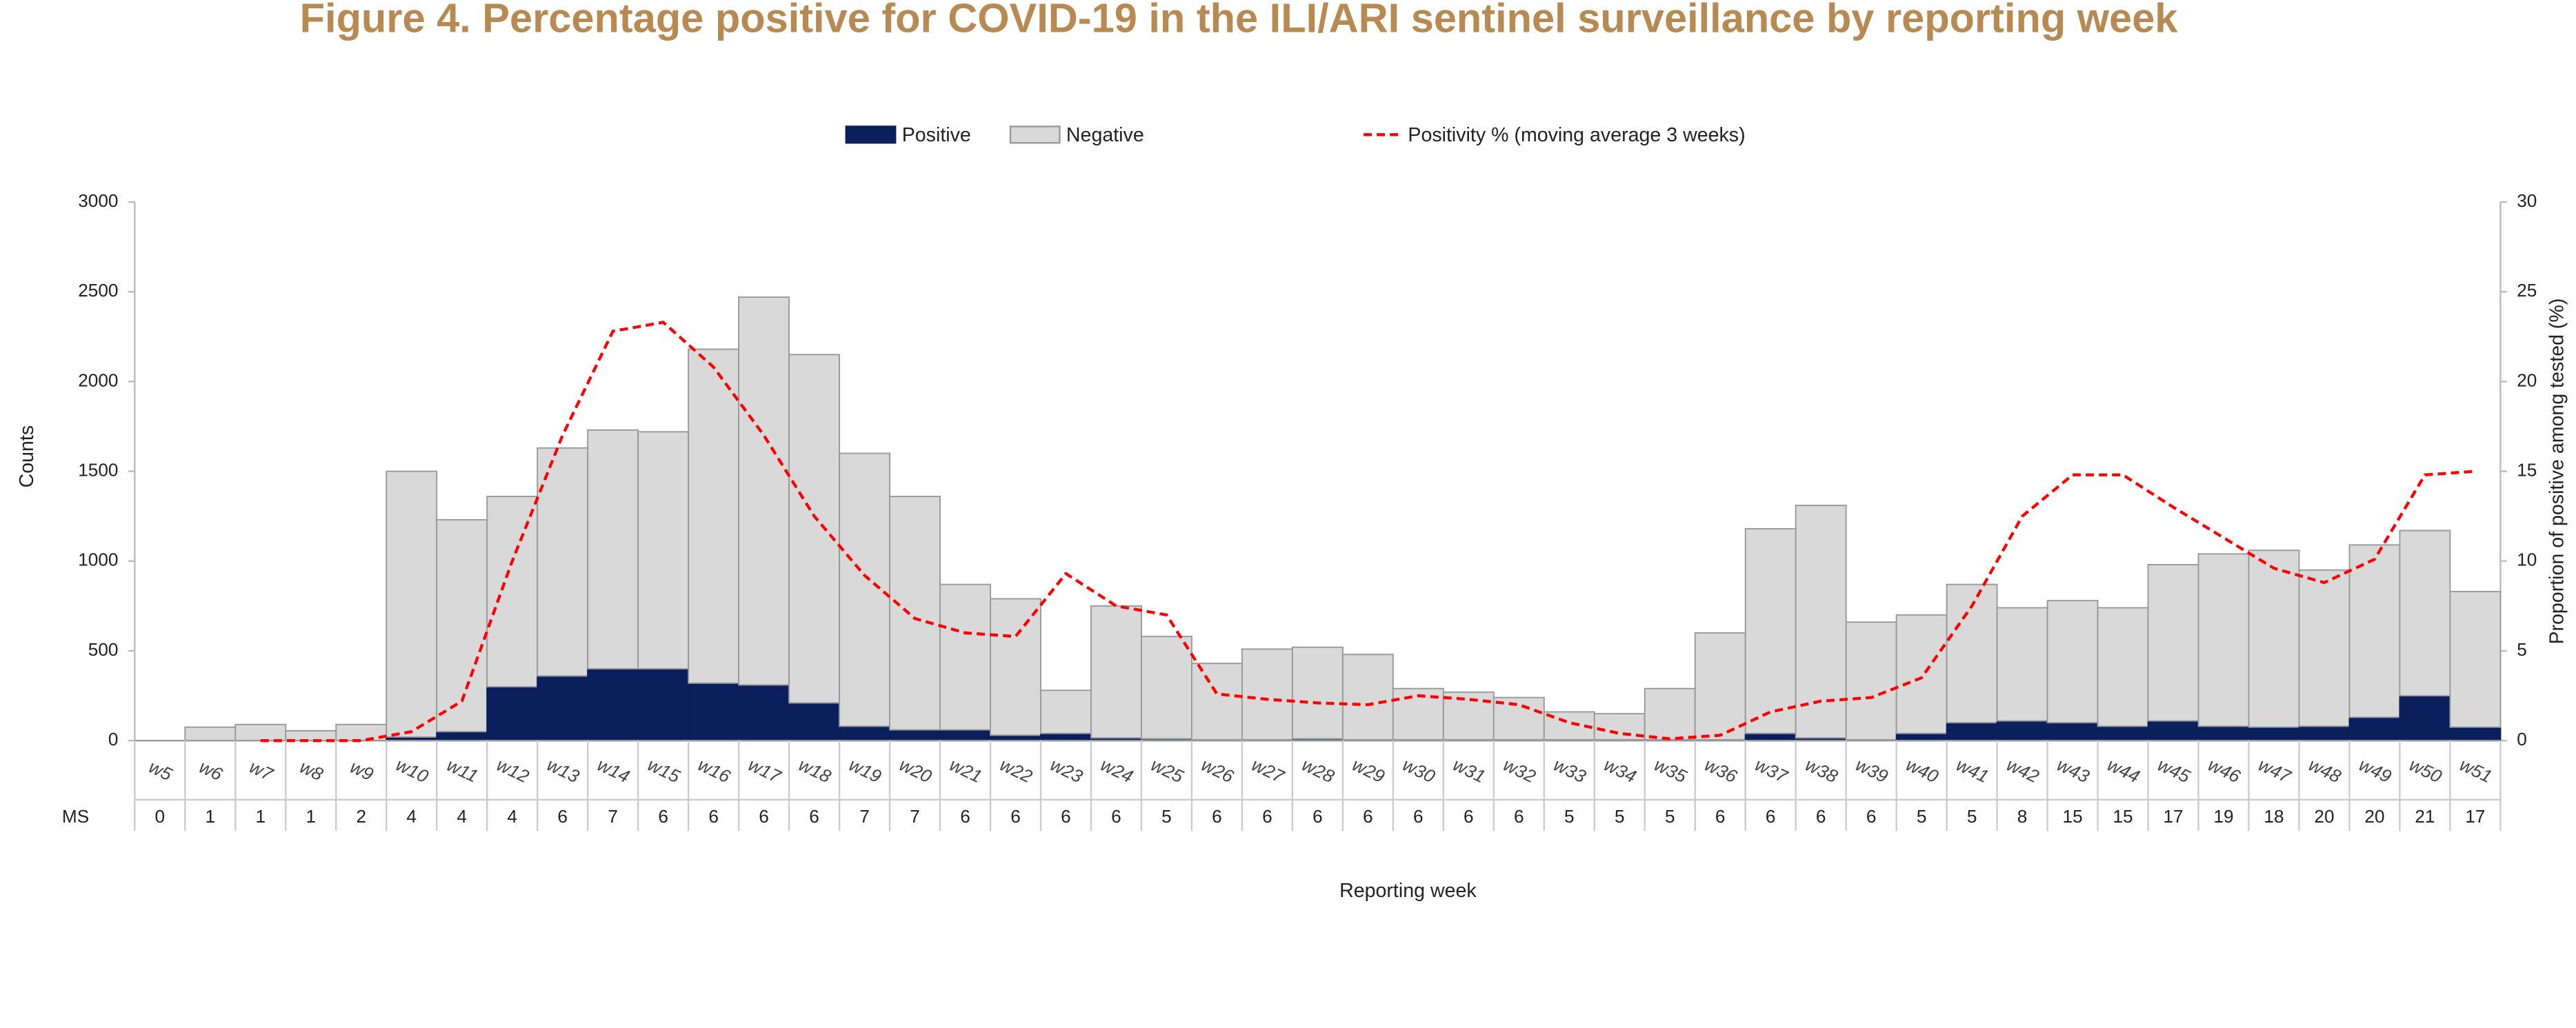 The height and width of the screenshot is (1028, 2576). Describe the element at coordinates (1408, 891) in the screenshot. I see `x-axis-label: Reporting week` at that location.